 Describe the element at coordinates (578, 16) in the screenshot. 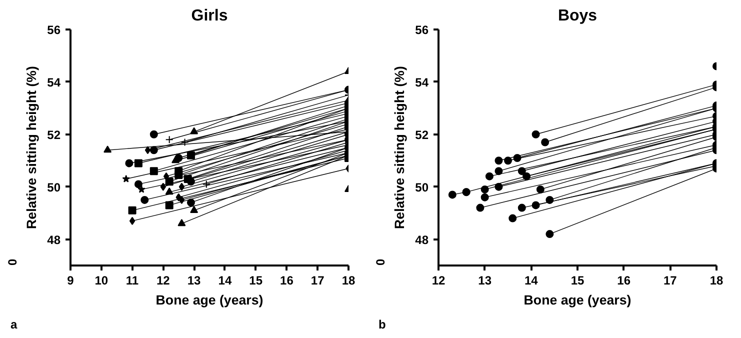

I see `chart-title: Boys` at that location.